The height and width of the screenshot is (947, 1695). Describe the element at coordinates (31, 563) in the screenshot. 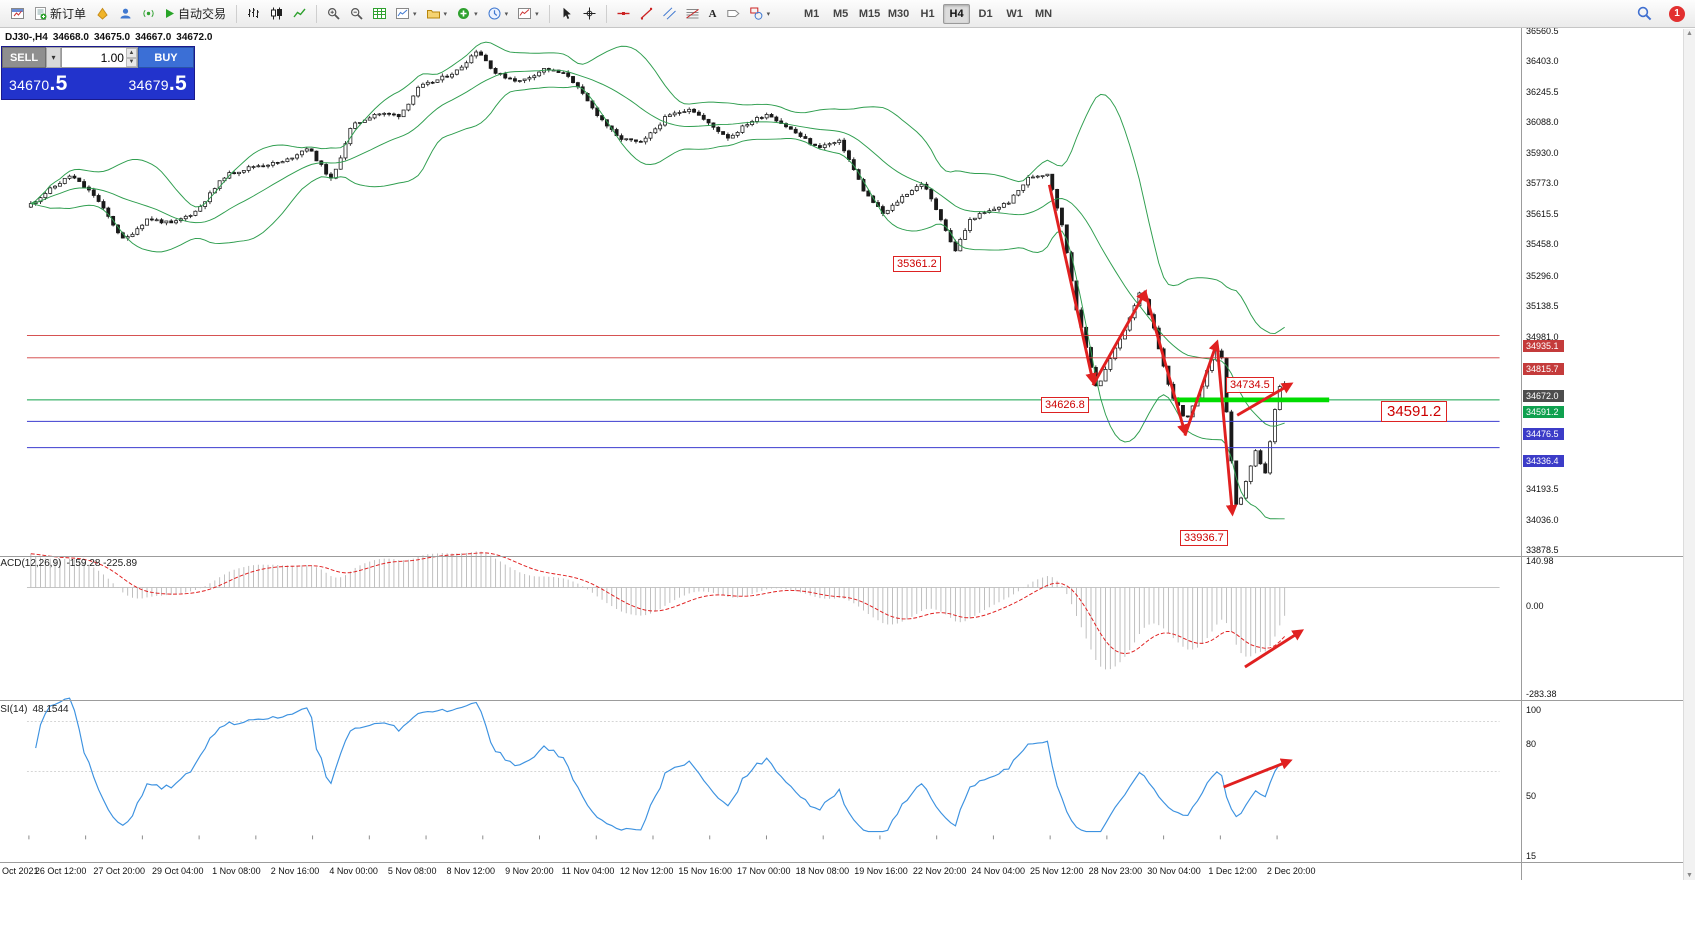

I see `macd-name: MACD(12,26,9)` at that location.